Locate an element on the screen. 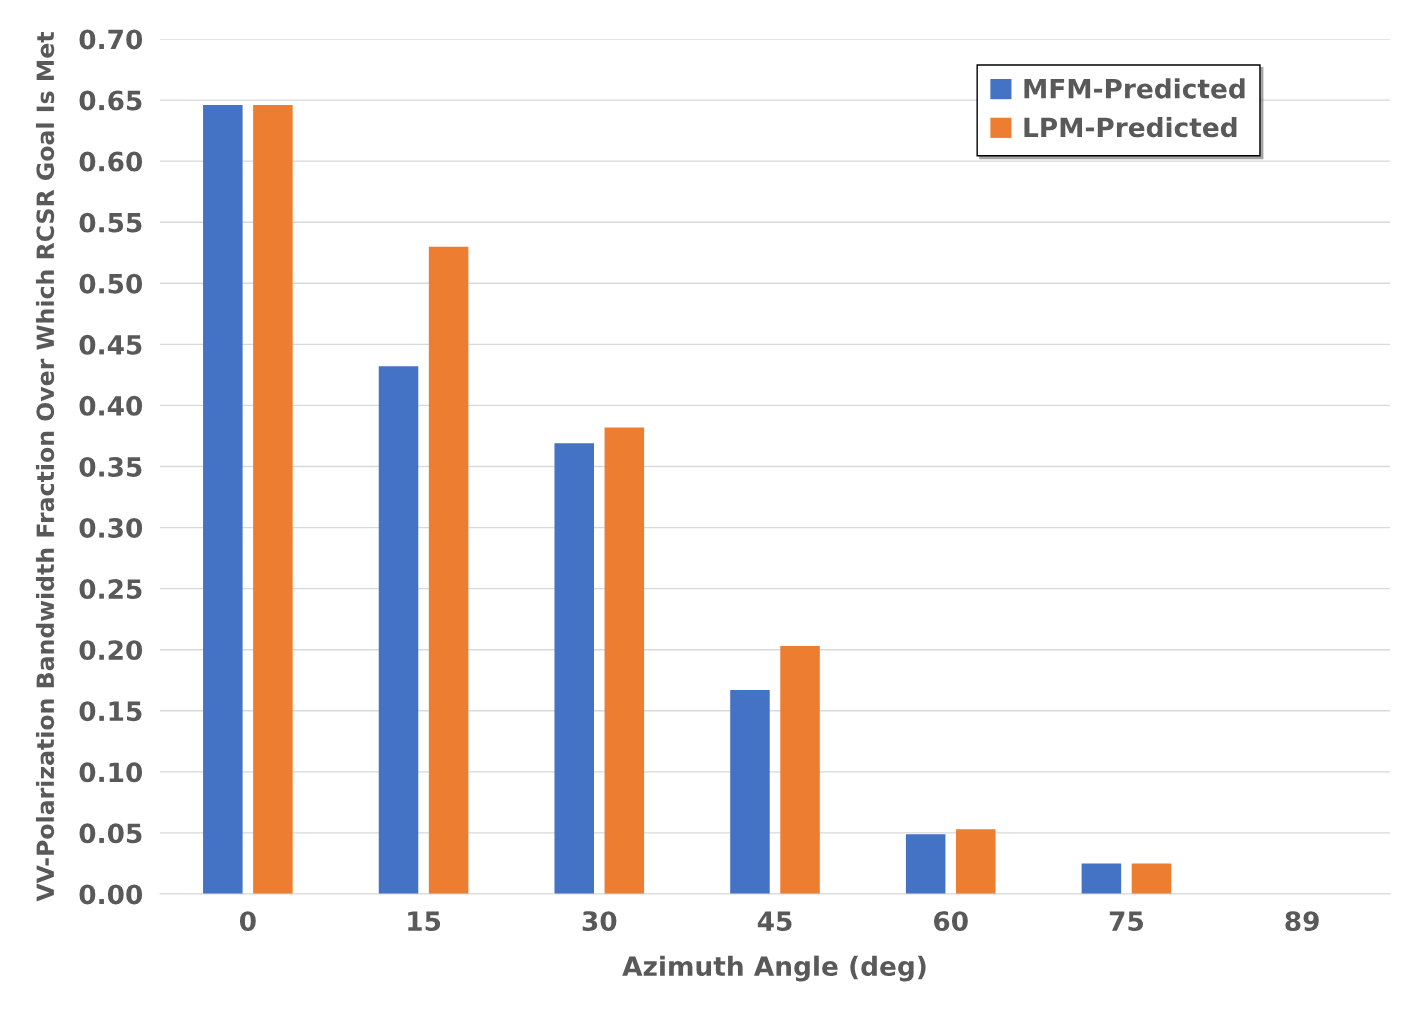 The height and width of the screenshot is (1021, 1415). y-tick-label: 0.65 is located at coordinates (110, 100).